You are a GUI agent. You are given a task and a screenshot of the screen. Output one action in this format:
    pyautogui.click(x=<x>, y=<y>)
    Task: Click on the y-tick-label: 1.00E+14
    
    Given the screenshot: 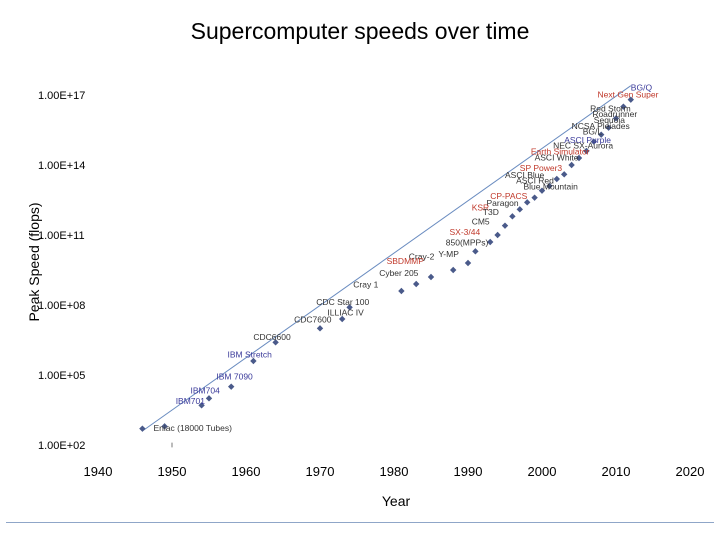 What is the action you would take?
    pyautogui.click(x=61, y=166)
    